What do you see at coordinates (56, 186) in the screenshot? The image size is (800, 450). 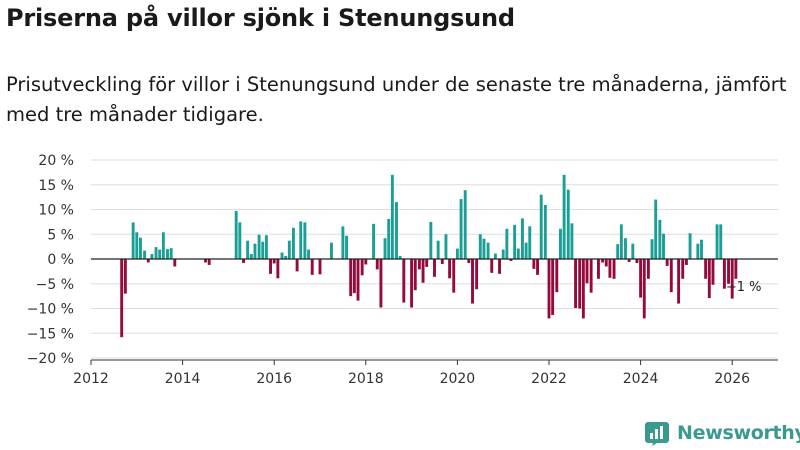 I see `y-tick-label: 15 %` at bounding box center [56, 186].